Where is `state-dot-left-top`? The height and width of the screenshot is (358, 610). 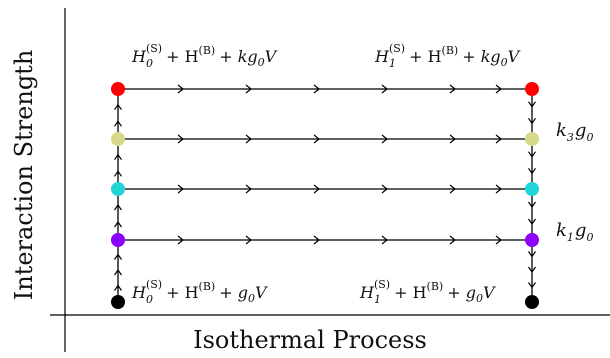 state-dot-left-top is located at coordinates (118, 89).